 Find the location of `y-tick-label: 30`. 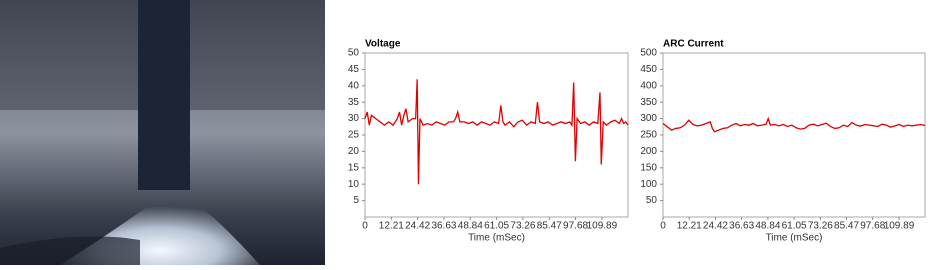

y-tick-label: 30 is located at coordinates (354, 118).